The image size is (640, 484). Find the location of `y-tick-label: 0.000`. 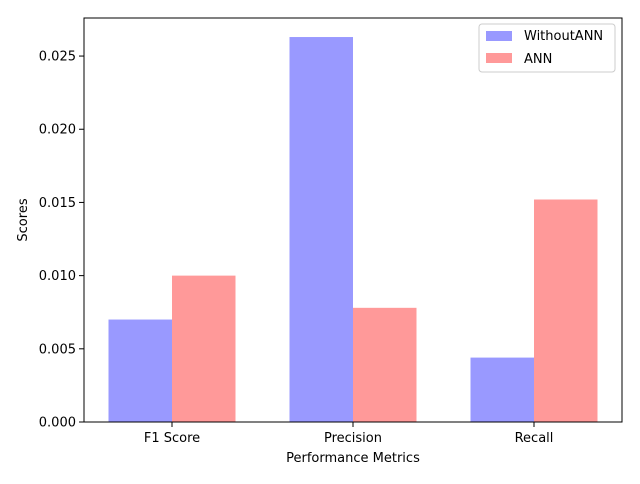

y-tick-label: 0.000 is located at coordinates (57, 423).